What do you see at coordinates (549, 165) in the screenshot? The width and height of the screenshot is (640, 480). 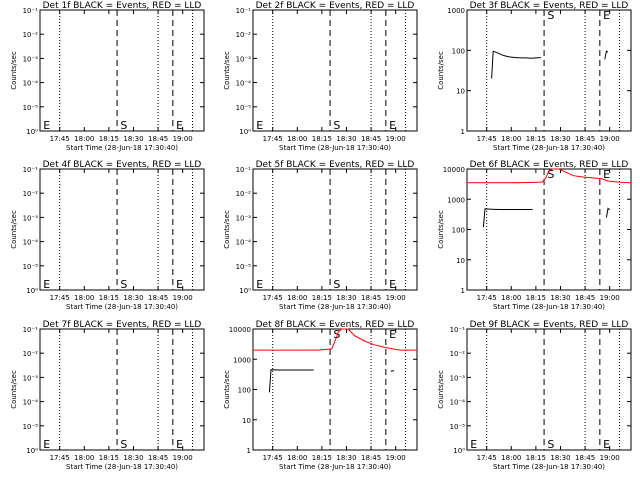 I see `panel-title: Det 6f BLACK = Events, RED = LLD` at bounding box center [549, 165].